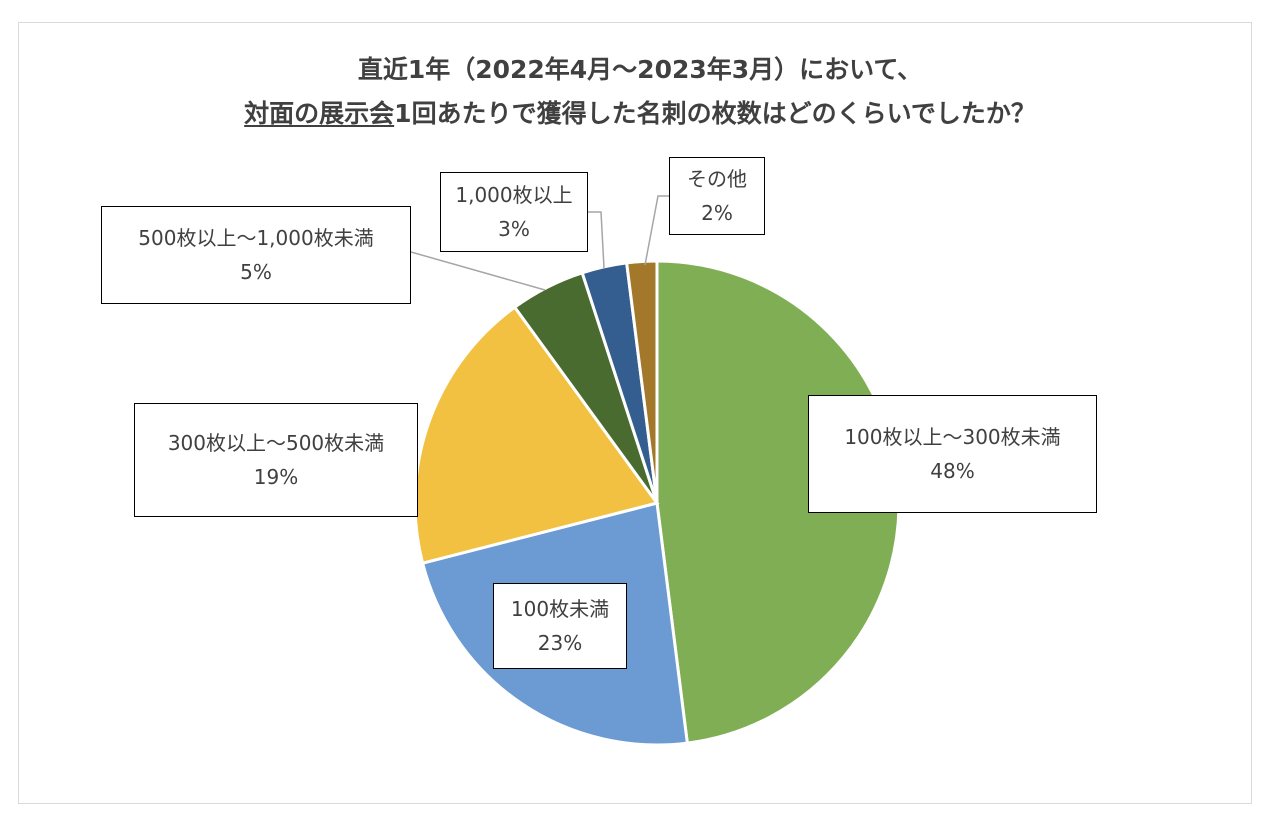 The image size is (1280, 816). Describe the element at coordinates (560, 626) in the screenshot. I see `data-label-1: 100枚未満 23%` at that location.